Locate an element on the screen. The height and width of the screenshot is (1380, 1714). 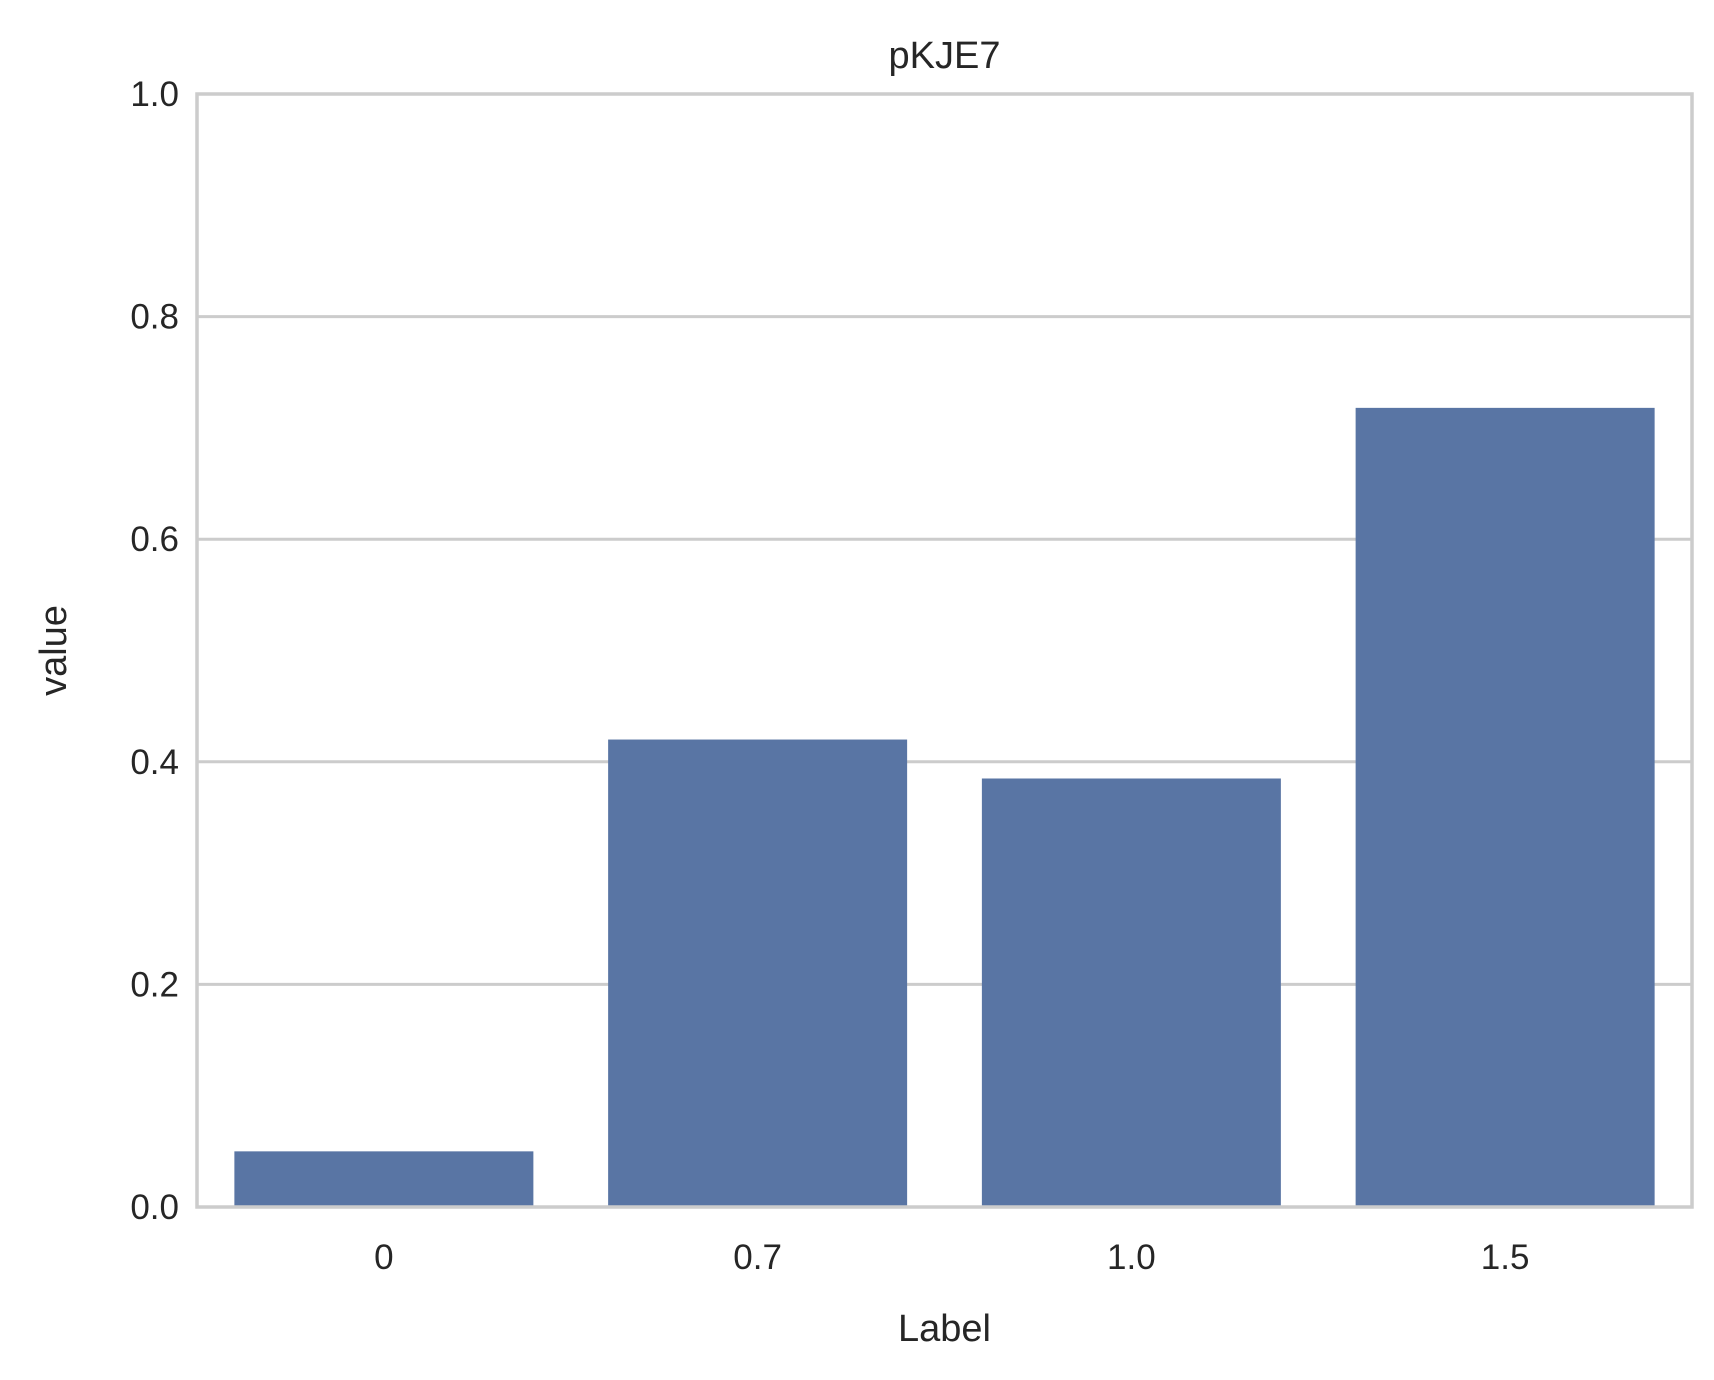
y-axis-label: value is located at coordinates (54, 650).